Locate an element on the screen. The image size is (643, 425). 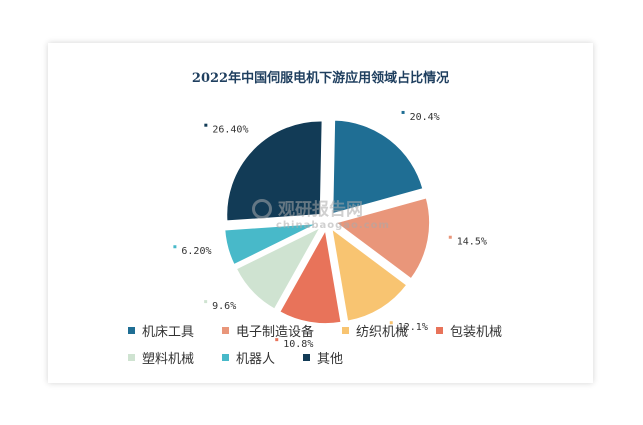
watermark-text: 观研报告网 is located at coordinates (320, 210).